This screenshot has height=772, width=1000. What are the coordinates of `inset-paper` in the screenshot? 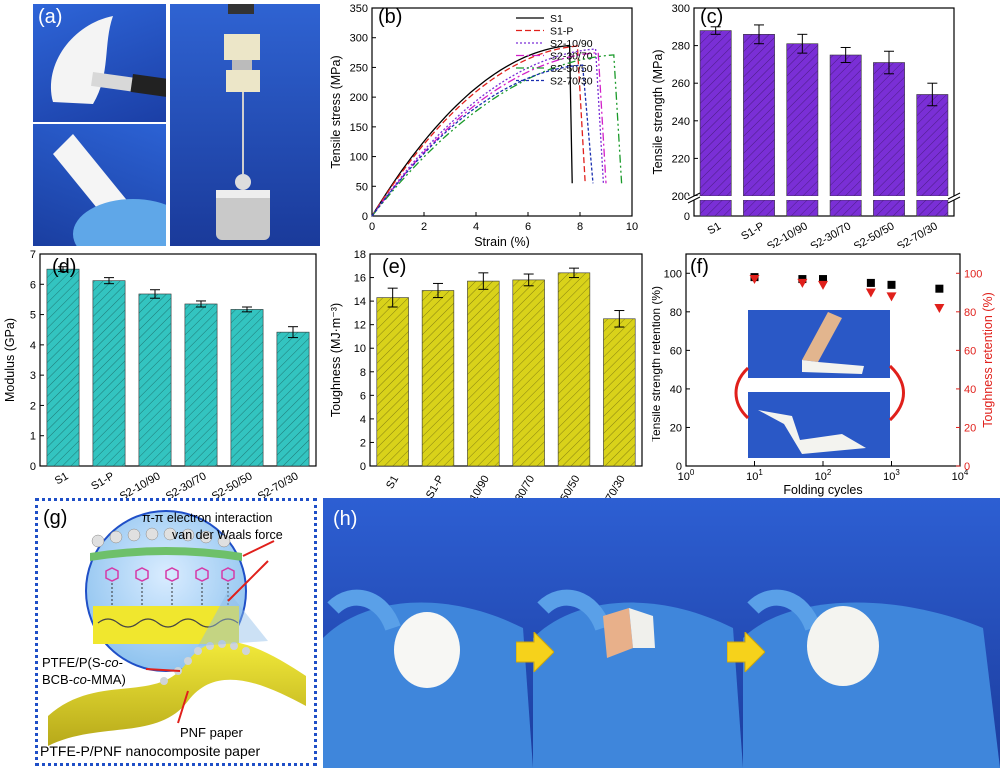 It's located at (833, 367).